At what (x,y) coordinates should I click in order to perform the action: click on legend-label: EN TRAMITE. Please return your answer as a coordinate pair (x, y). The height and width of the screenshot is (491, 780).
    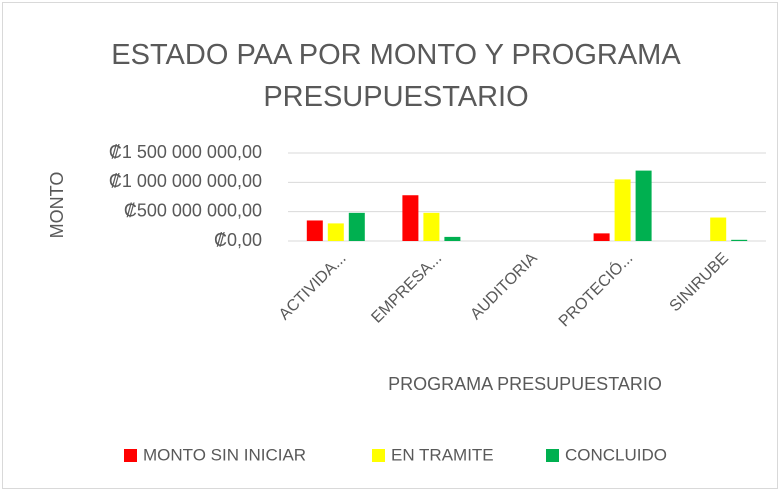
    Looking at the image, I should click on (442, 454).